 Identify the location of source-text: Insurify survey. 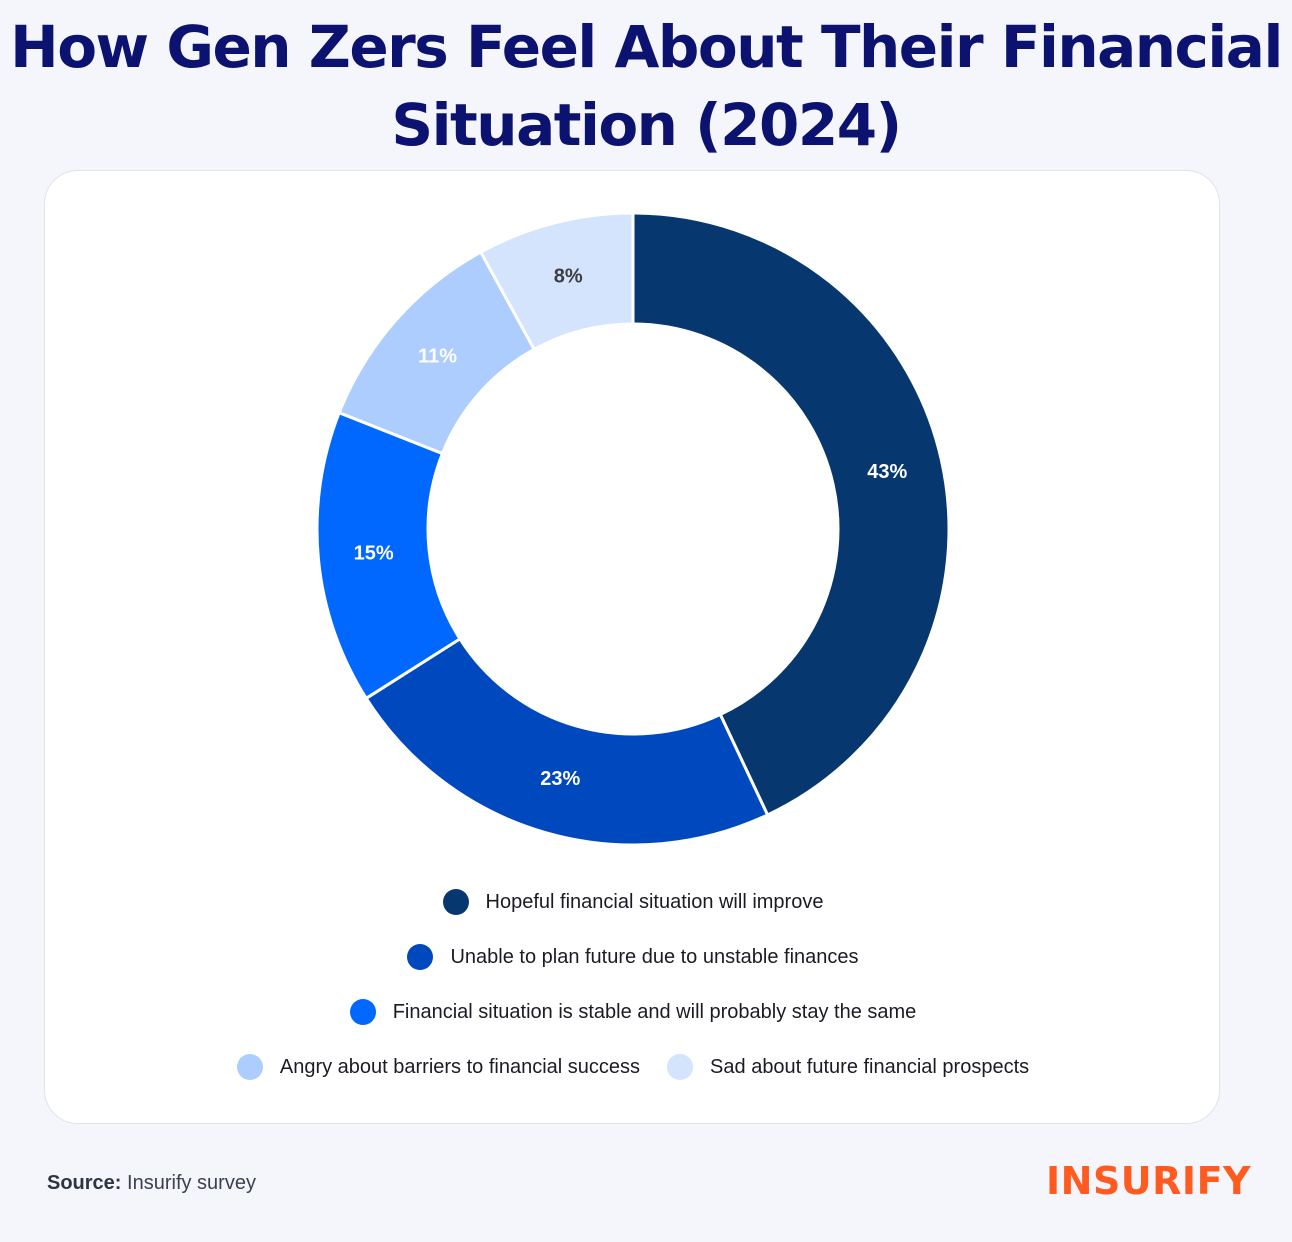
(191, 1183).